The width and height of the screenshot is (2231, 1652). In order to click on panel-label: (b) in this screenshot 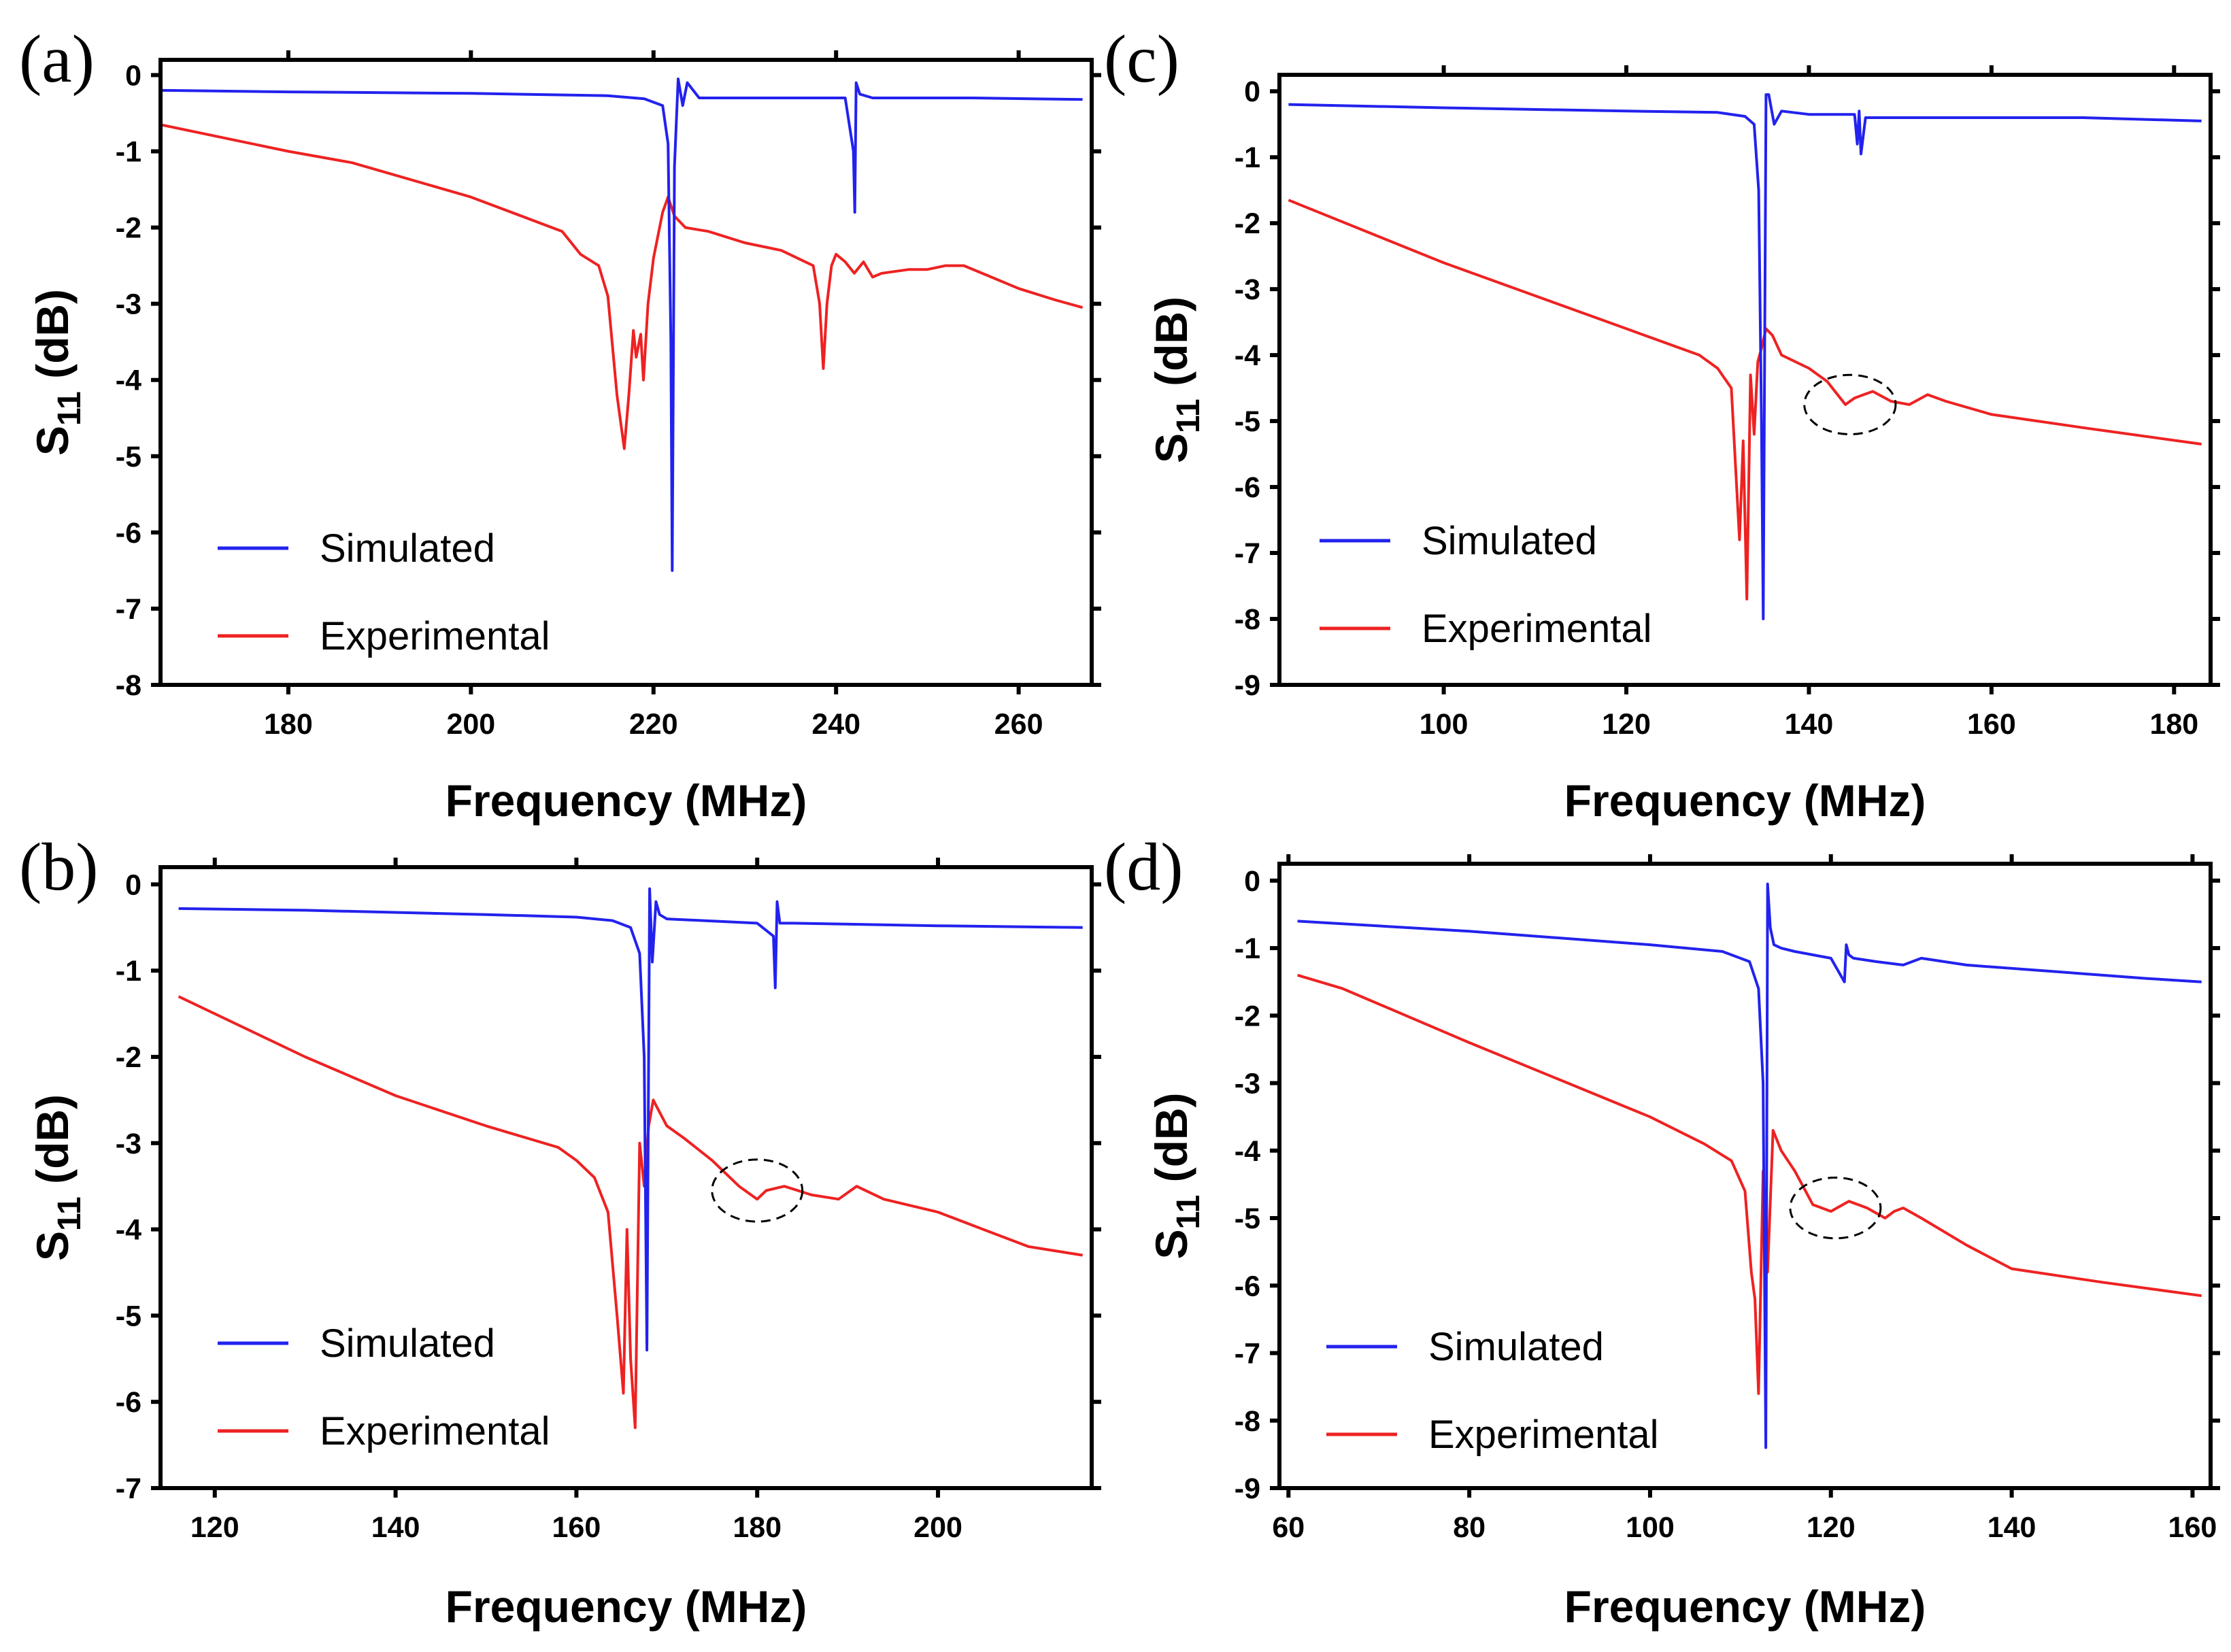, I will do `click(59, 867)`.